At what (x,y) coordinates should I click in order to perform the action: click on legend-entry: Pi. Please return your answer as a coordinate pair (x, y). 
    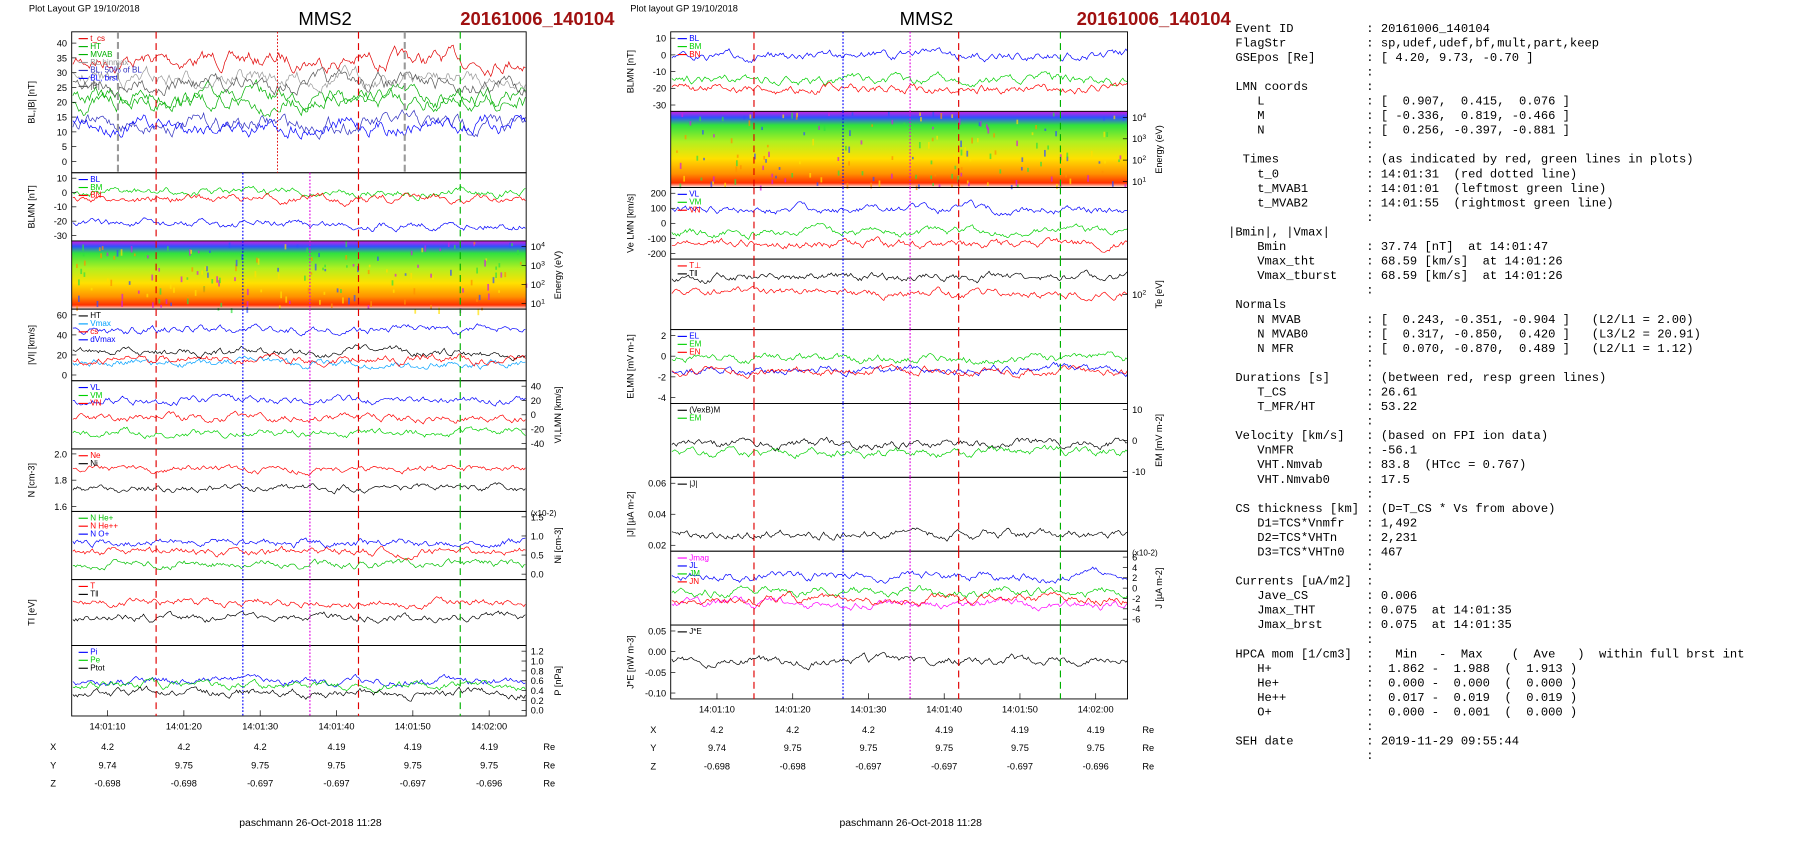
    Looking at the image, I should click on (93, 652).